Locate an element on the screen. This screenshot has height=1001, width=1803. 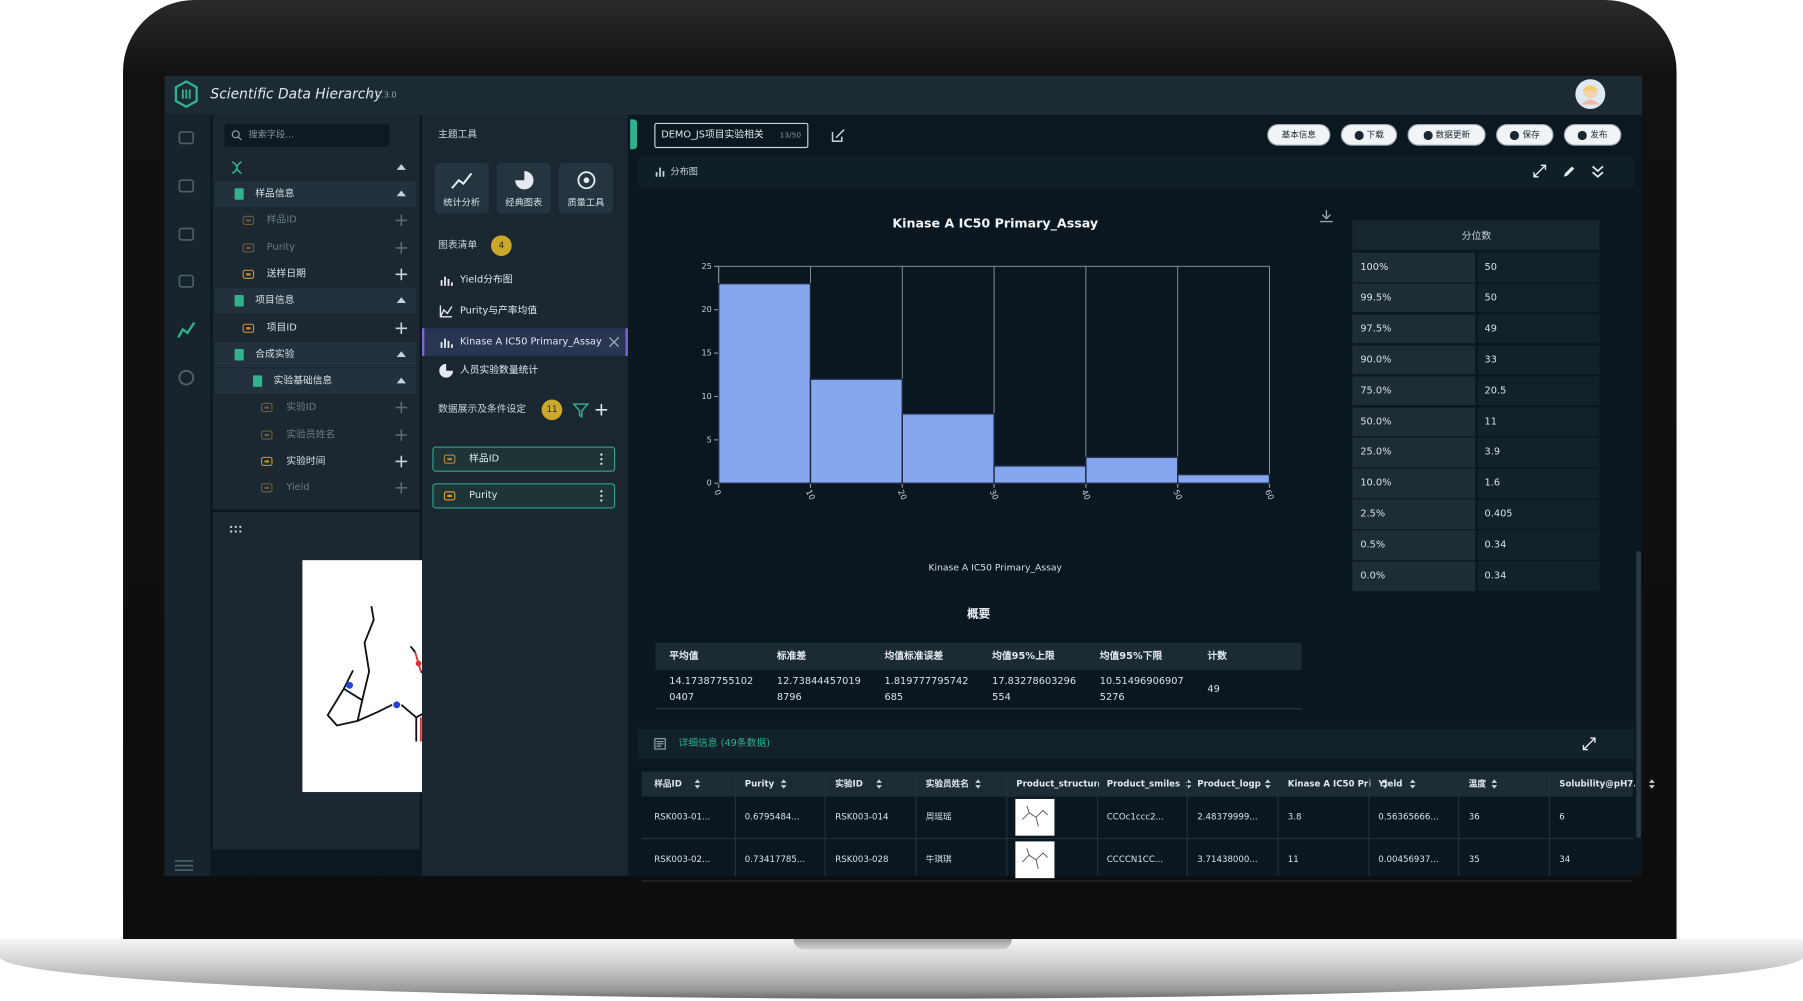
condition-field: Purity is located at coordinates (483, 495).